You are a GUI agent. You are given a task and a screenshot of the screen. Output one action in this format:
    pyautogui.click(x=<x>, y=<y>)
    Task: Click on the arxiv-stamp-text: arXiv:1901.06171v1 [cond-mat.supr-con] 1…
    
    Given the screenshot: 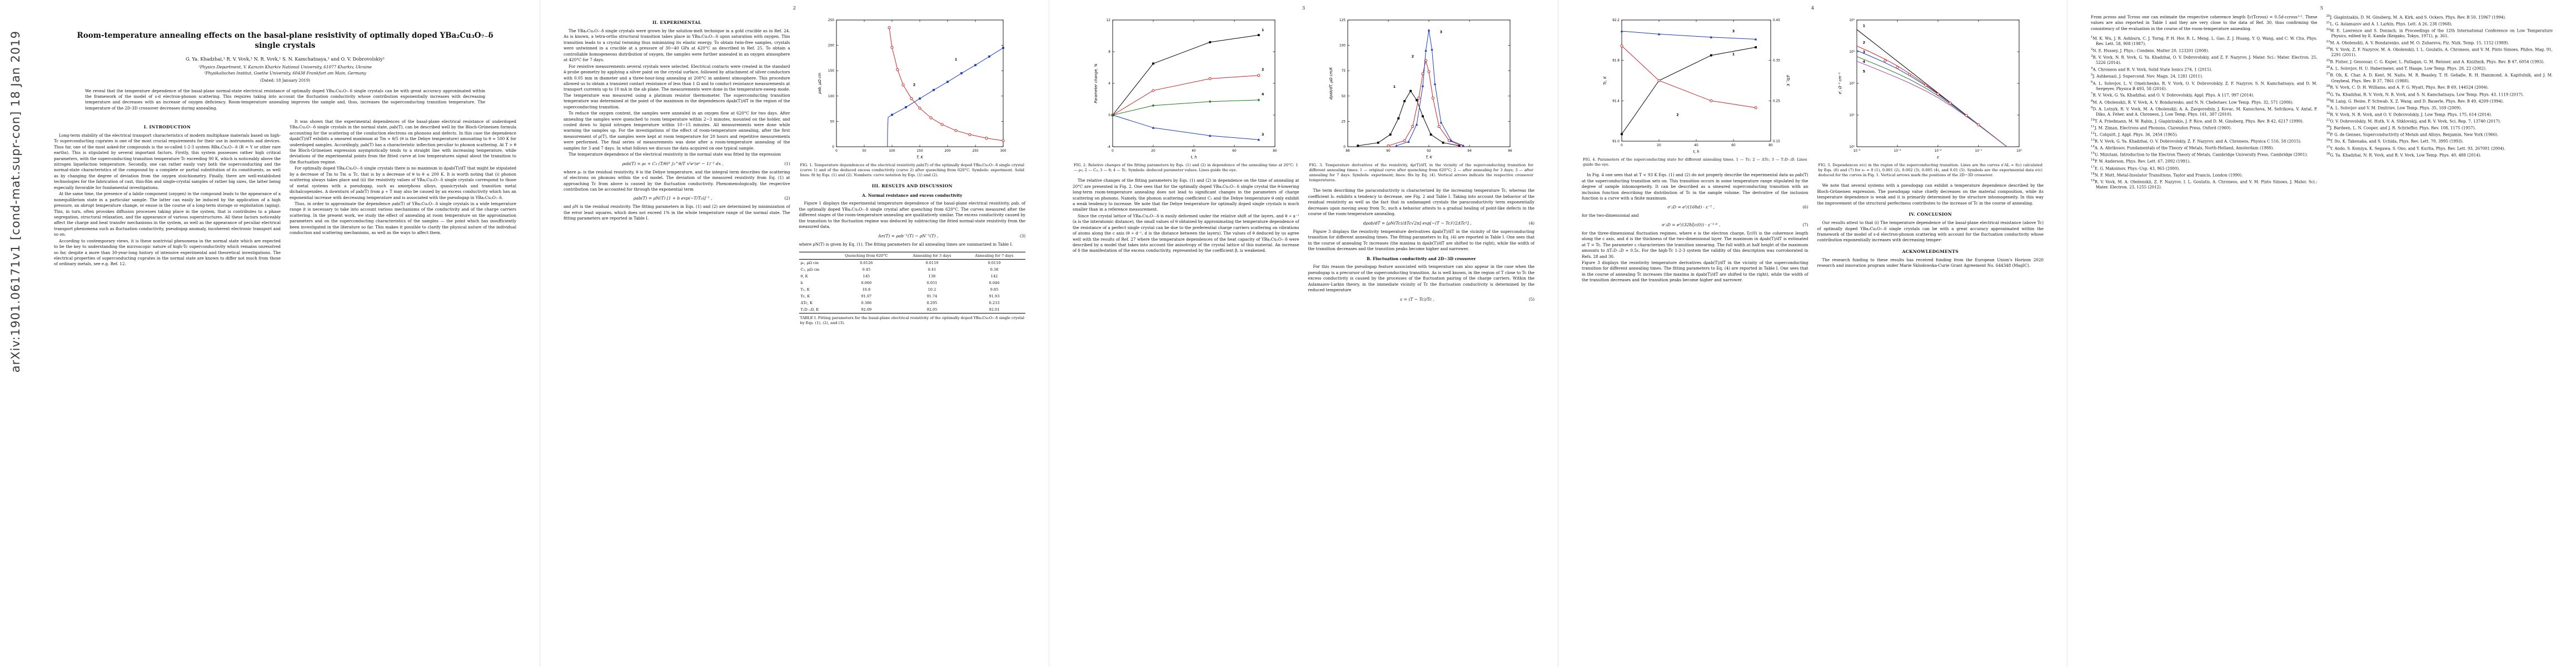 What is the action you would take?
    pyautogui.click(x=15, y=202)
    